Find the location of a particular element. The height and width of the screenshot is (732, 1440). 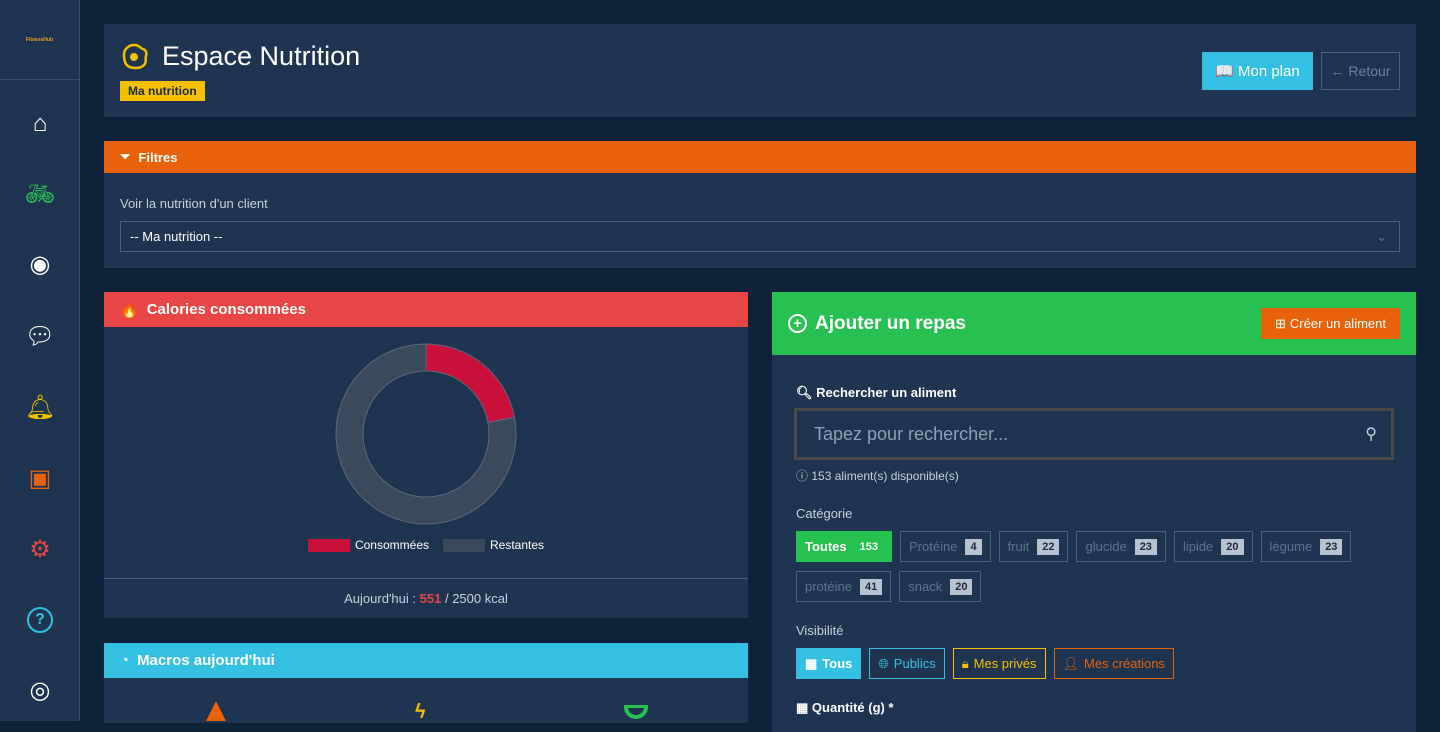

today-summary: Aujourd'hui : 551 / 2500 kcal is located at coordinates (426, 598).